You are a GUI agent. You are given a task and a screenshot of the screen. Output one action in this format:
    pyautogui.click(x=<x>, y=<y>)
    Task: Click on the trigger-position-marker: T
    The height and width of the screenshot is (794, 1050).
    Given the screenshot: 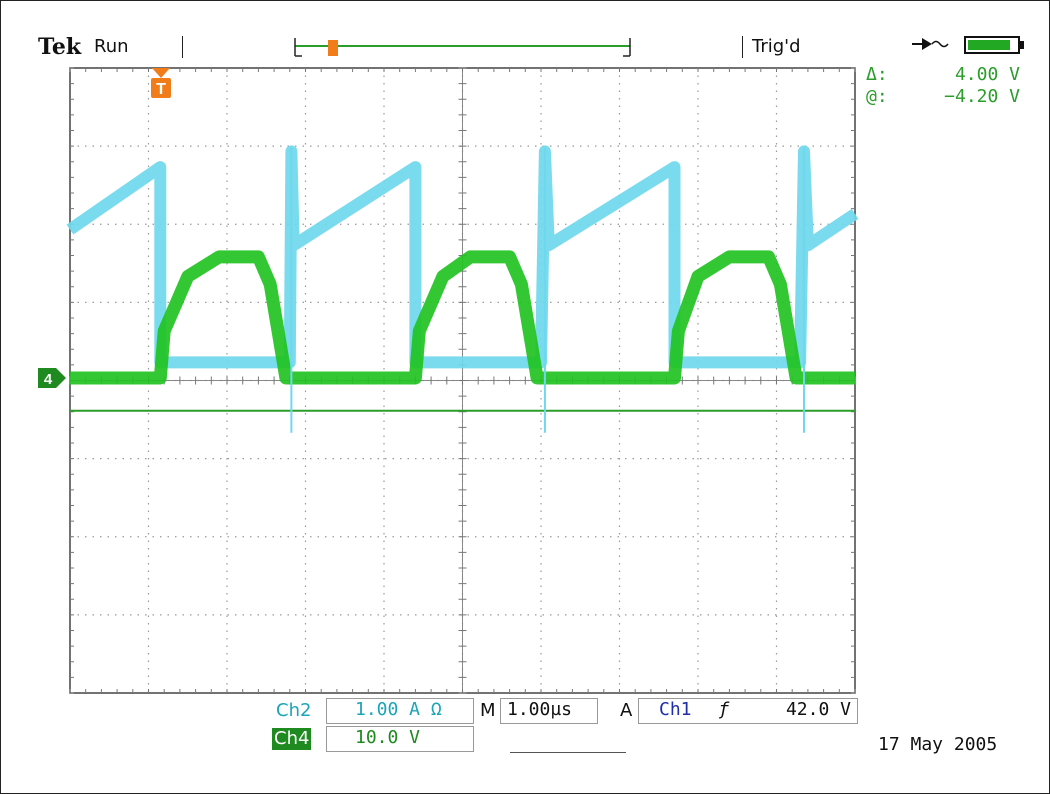 What is the action you would take?
    pyautogui.click(x=161, y=83)
    